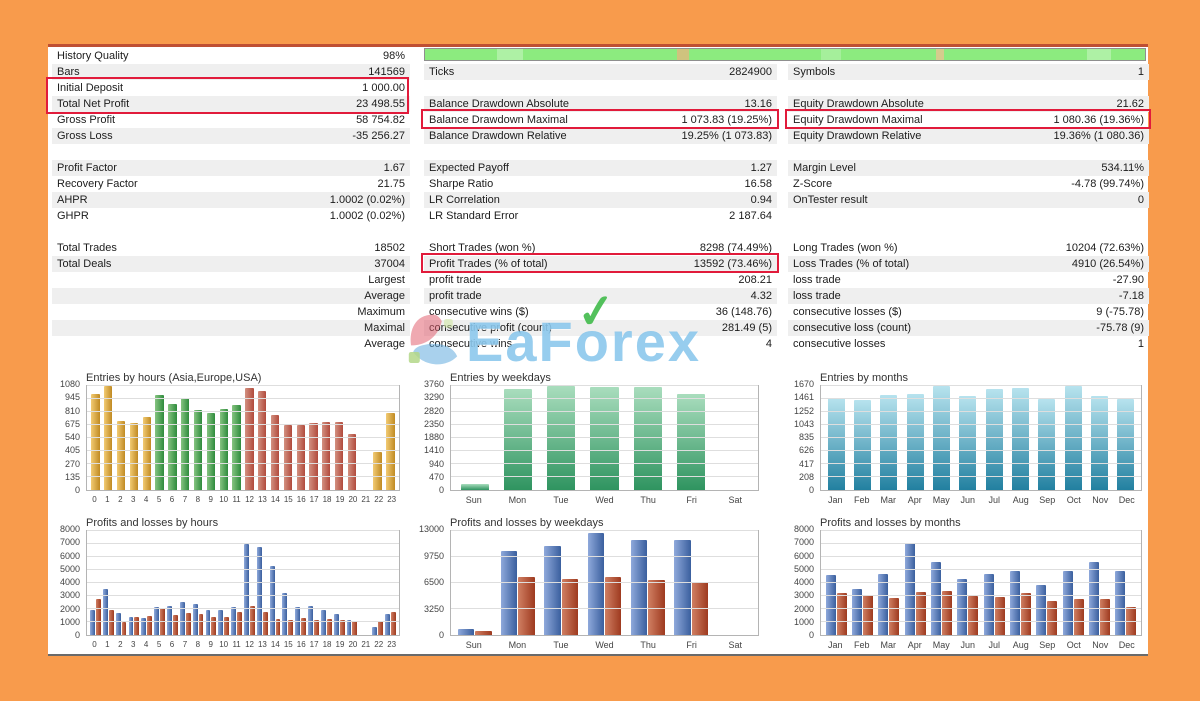 This screenshot has width=1200, height=701. Describe the element at coordinates (436, 476) in the screenshot. I see `y-tick-label: 470` at that location.